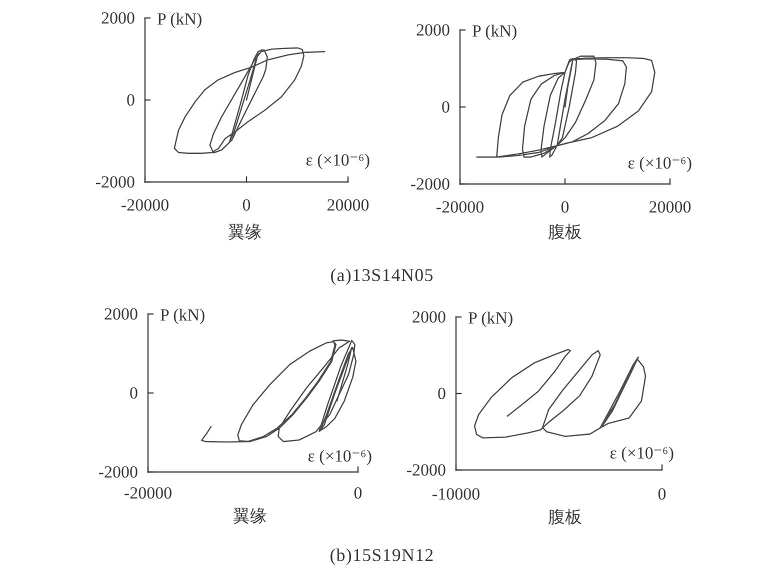 This screenshot has height=570, width=760. Describe the element at coordinates (382, 275) in the screenshot. I see `text: (a)13S14N05` at that location.